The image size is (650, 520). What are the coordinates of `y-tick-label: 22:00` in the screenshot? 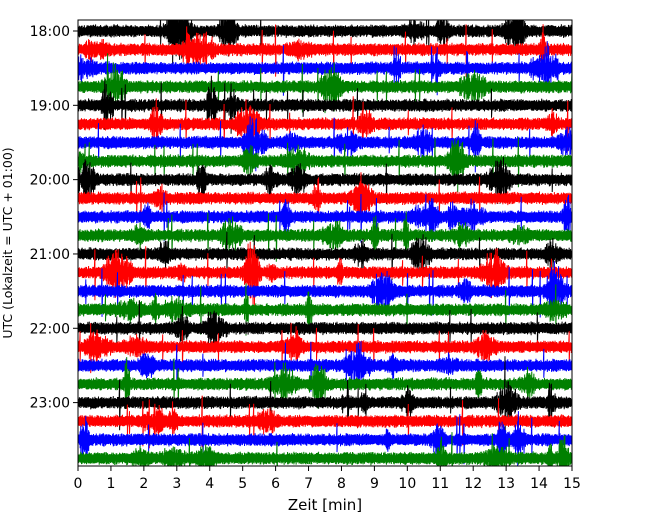 It's located at (50, 329).